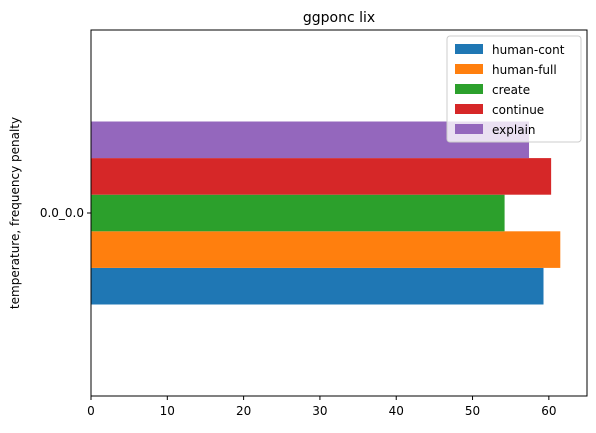 The image size is (596, 433). What do you see at coordinates (524, 70) in the screenshot?
I see `legend-label-human-full: human-full` at bounding box center [524, 70].